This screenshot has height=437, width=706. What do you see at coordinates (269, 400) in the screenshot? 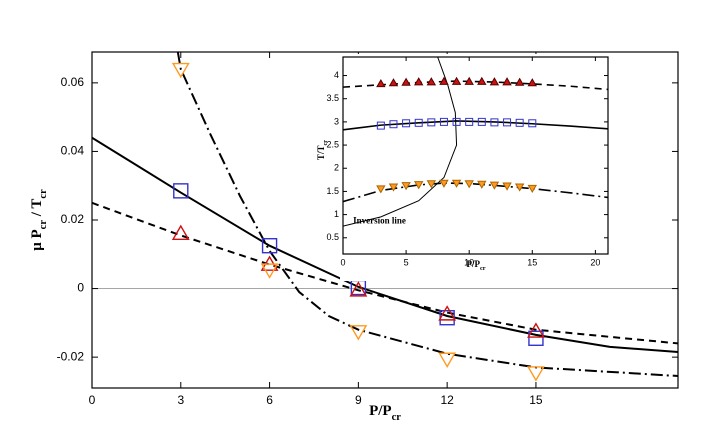
I see `x-tick-label: 6` at bounding box center [269, 400].